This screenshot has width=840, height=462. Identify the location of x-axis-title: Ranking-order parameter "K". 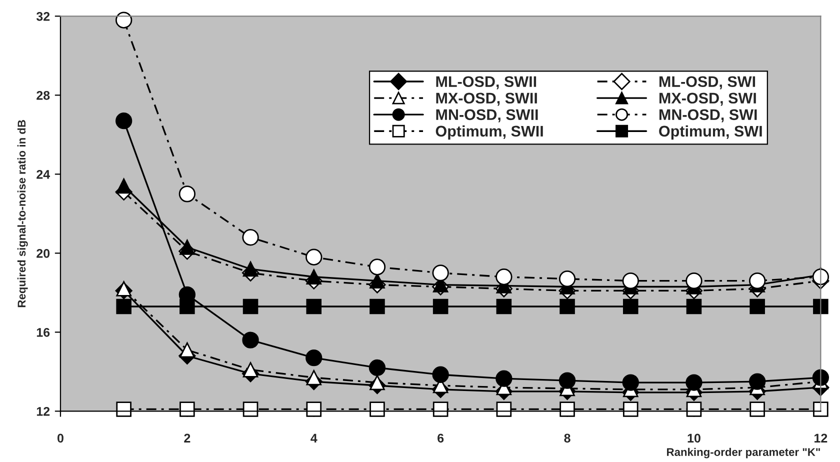
(743, 453).